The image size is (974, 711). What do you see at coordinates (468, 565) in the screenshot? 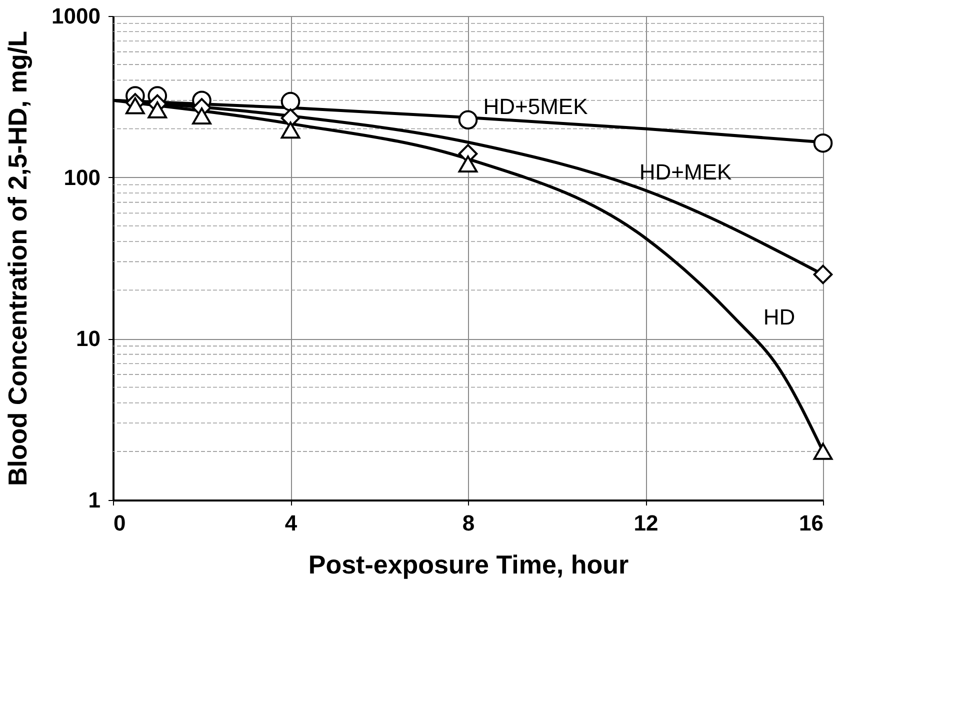
I see `x-axis-title: Post-exposure Time, hour` at bounding box center [468, 565].